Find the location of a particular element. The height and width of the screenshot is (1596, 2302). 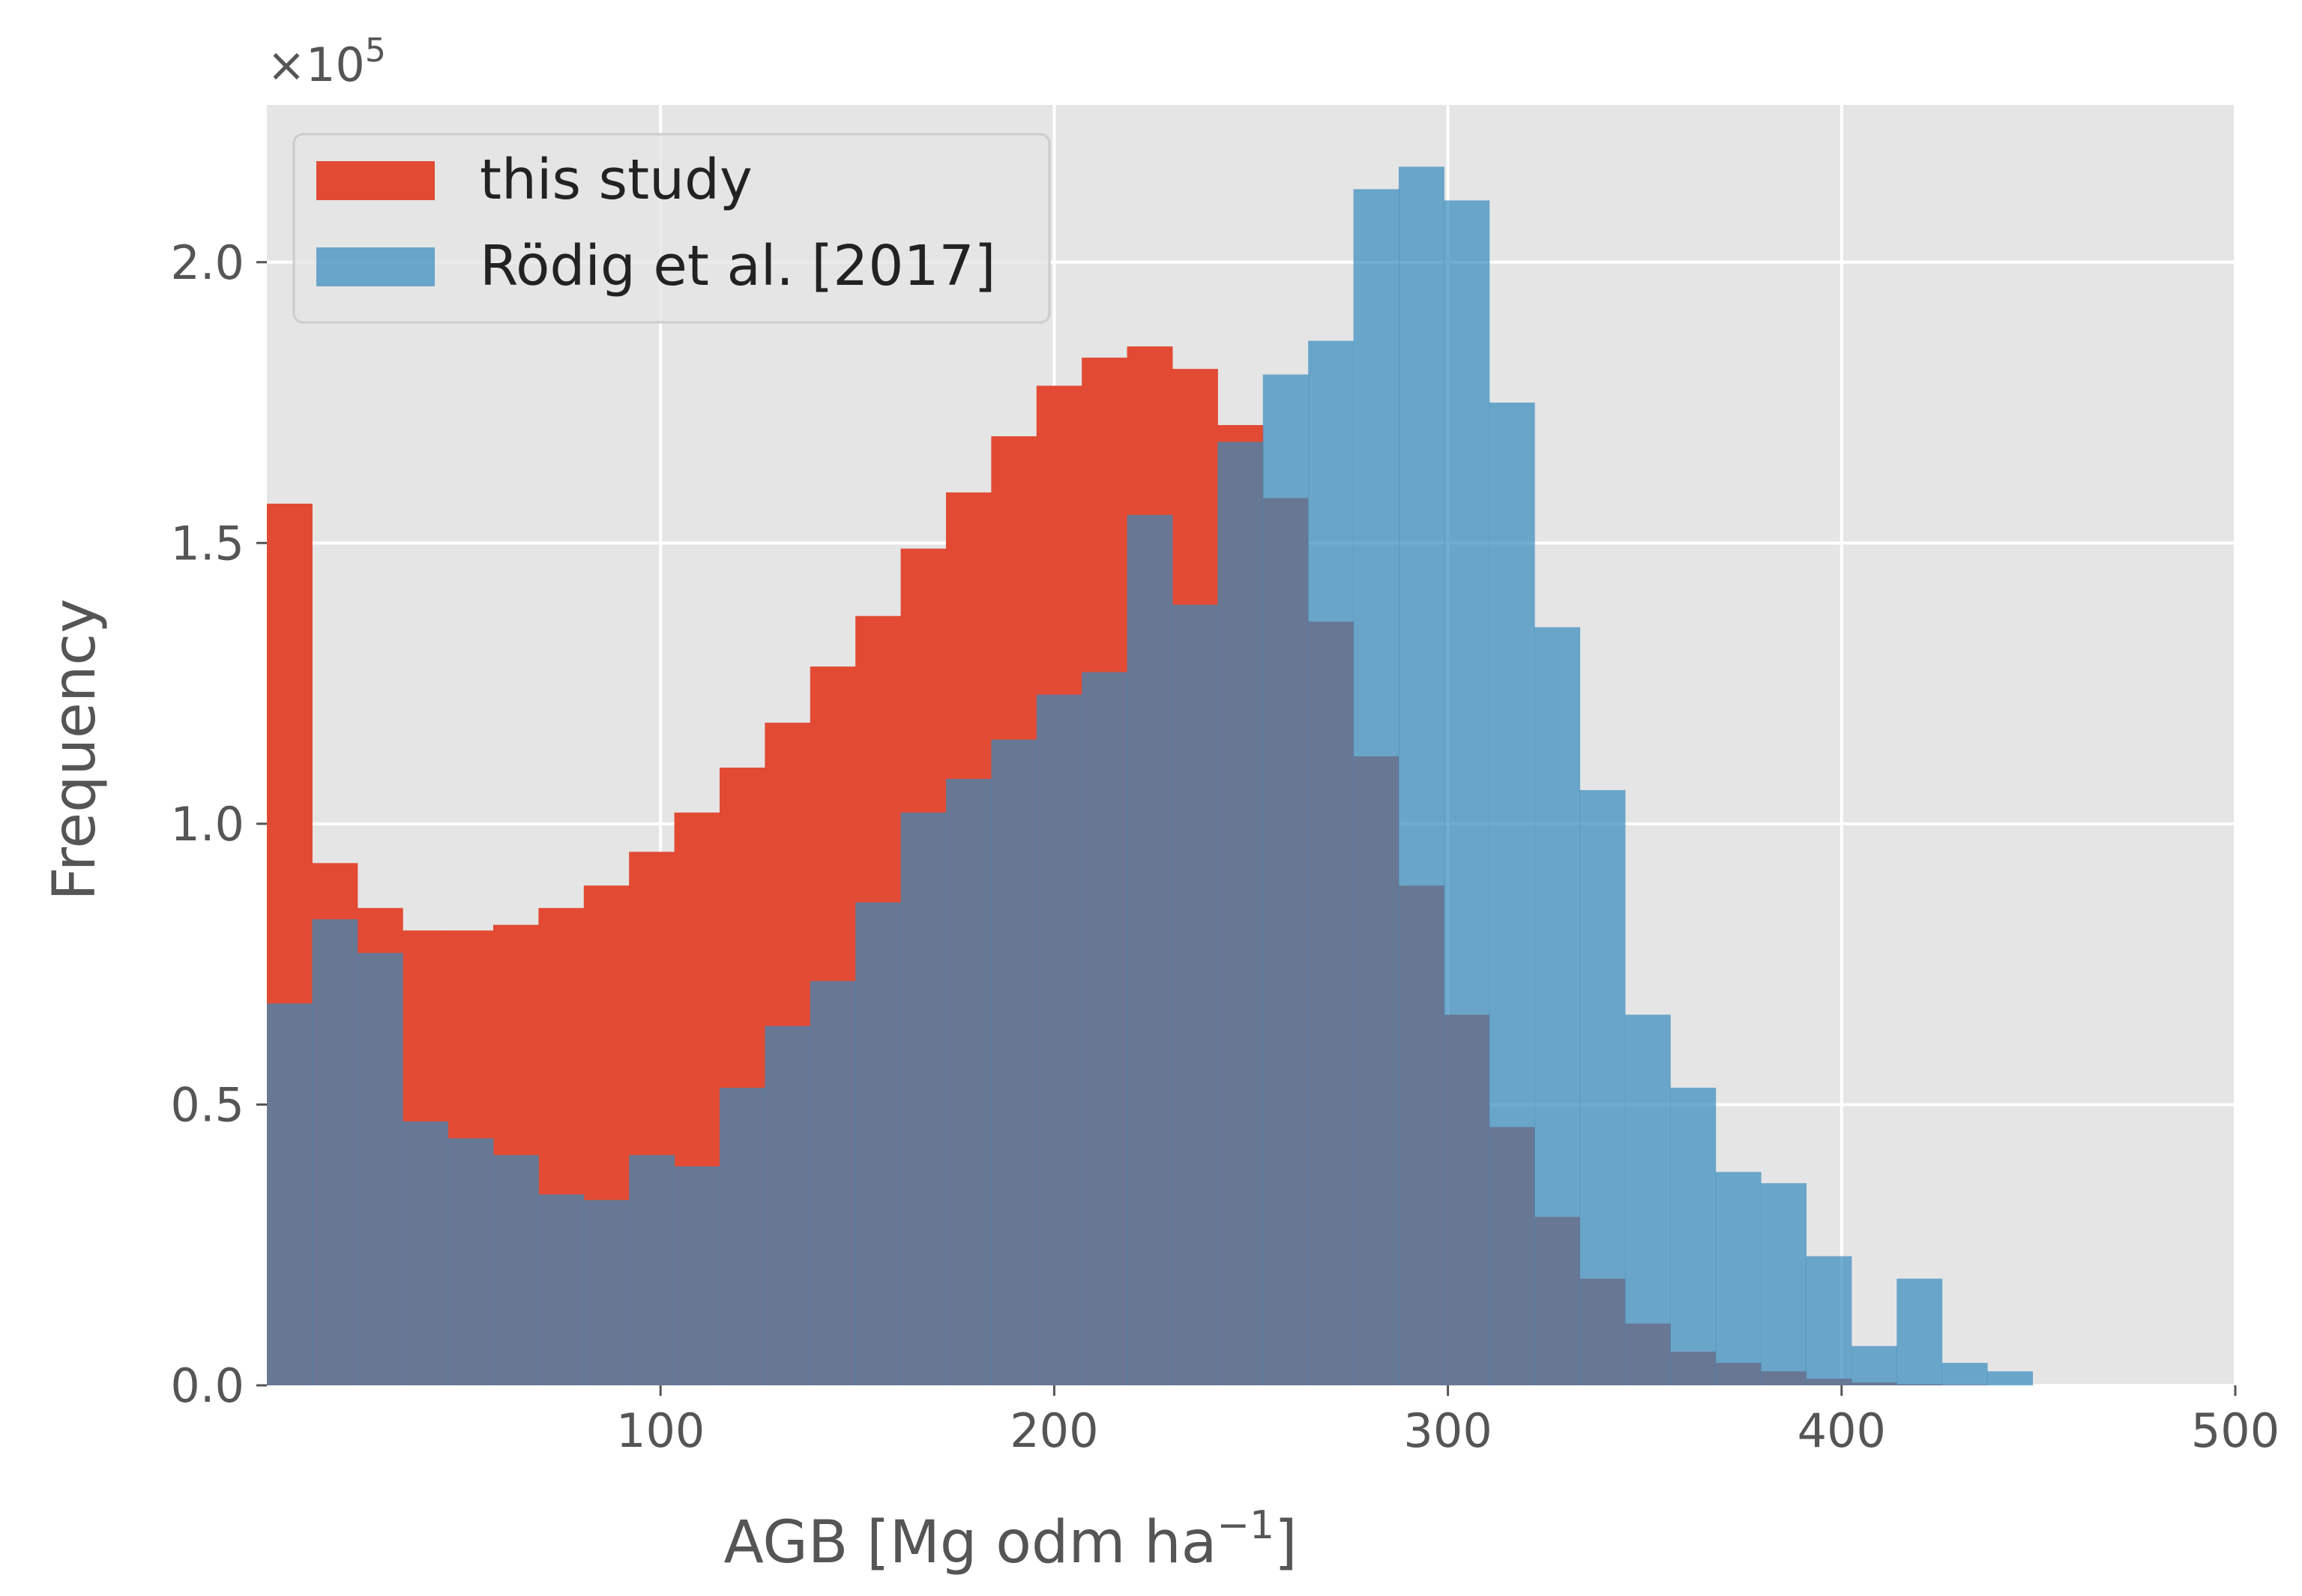

x-axis-label-close: ] is located at coordinates (1285, 1543).